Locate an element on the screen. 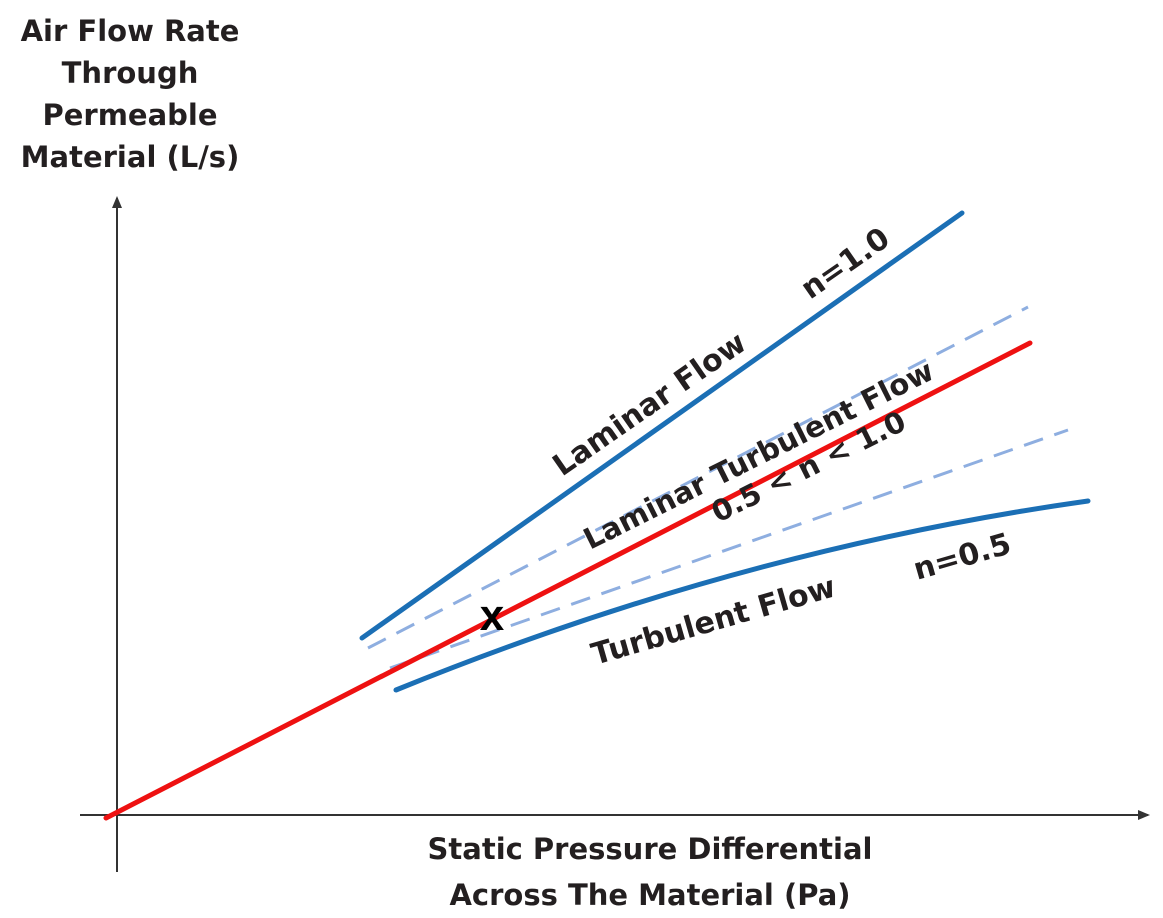  turbulent-flow-curve is located at coordinates (742, 595).